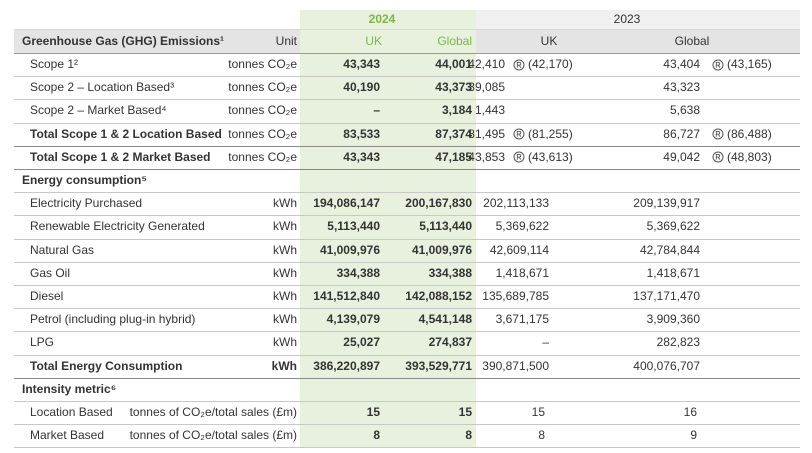 The width and height of the screenshot is (812, 453). Describe the element at coordinates (361, 133) in the screenshot. I see `value: 83,533` at that location.